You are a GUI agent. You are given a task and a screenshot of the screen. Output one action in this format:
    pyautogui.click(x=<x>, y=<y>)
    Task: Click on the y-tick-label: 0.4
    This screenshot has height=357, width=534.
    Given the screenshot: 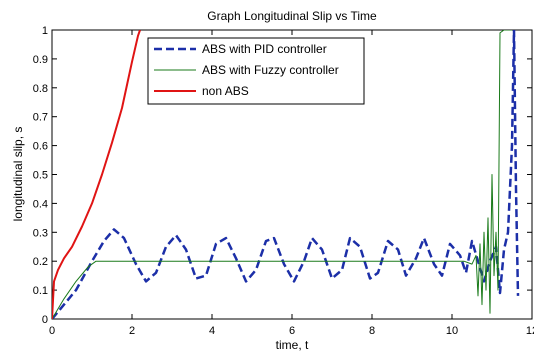 What is the action you would take?
    pyautogui.click(x=40, y=204)
    